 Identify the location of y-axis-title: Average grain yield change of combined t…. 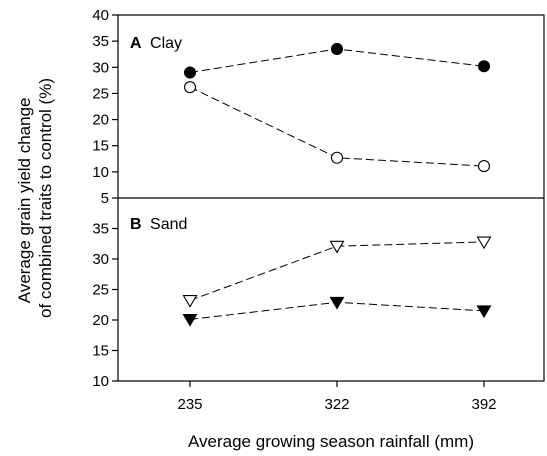
(35, 198).